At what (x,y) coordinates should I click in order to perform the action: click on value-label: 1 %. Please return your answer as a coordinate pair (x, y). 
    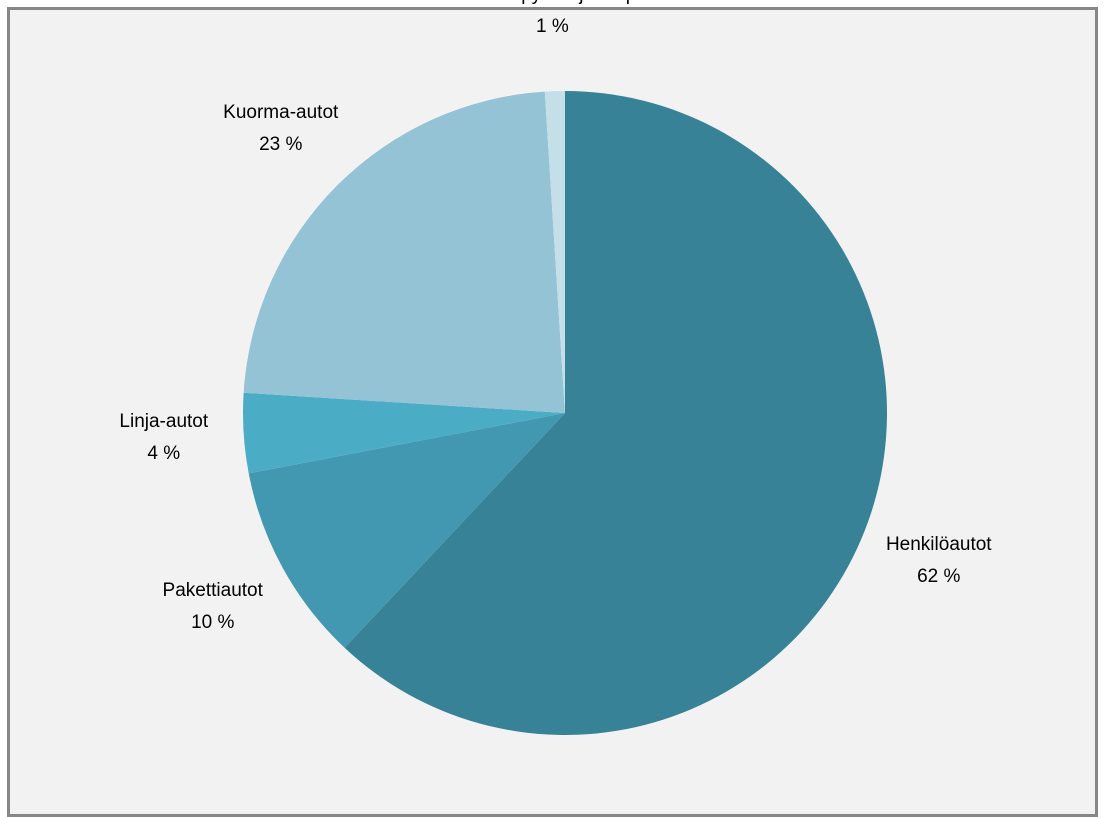
    Looking at the image, I should click on (552, 27).